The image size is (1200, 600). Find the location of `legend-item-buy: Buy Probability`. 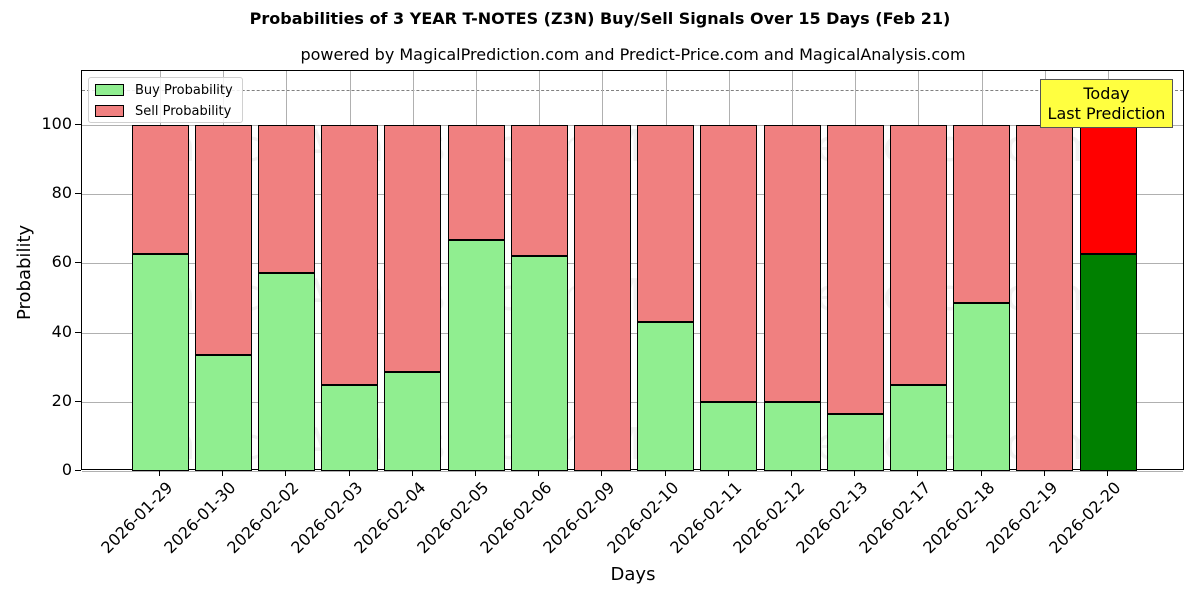

legend-item-buy: Buy Probability is located at coordinates (164, 90).